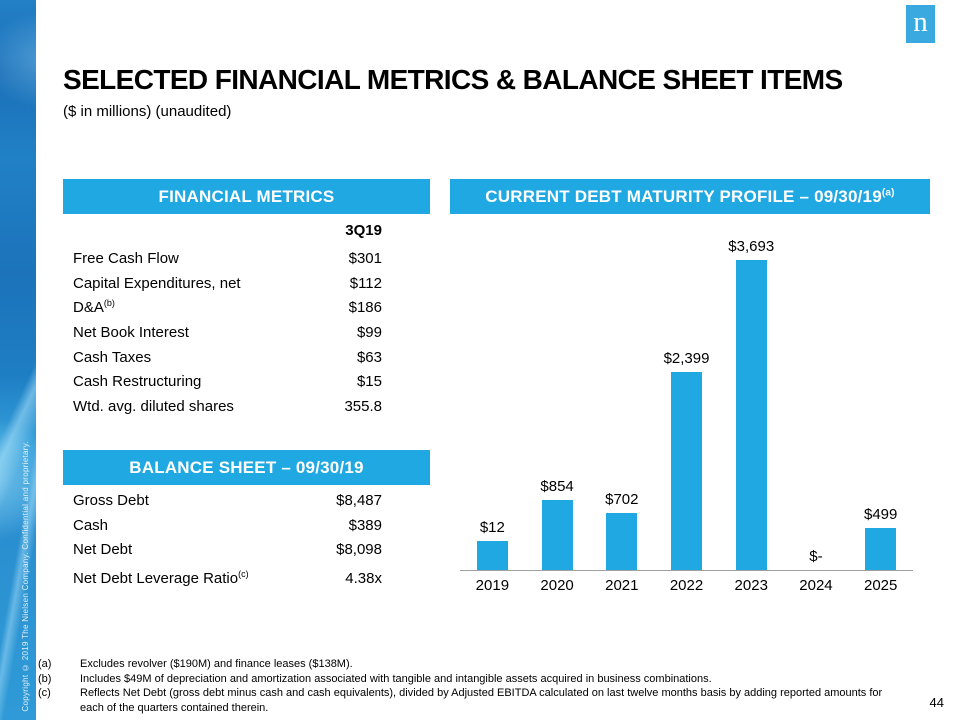 The width and height of the screenshot is (960, 720). What do you see at coordinates (112, 357) in the screenshot?
I see `row-label: Cash Taxes` at bounding box center [112, 357].